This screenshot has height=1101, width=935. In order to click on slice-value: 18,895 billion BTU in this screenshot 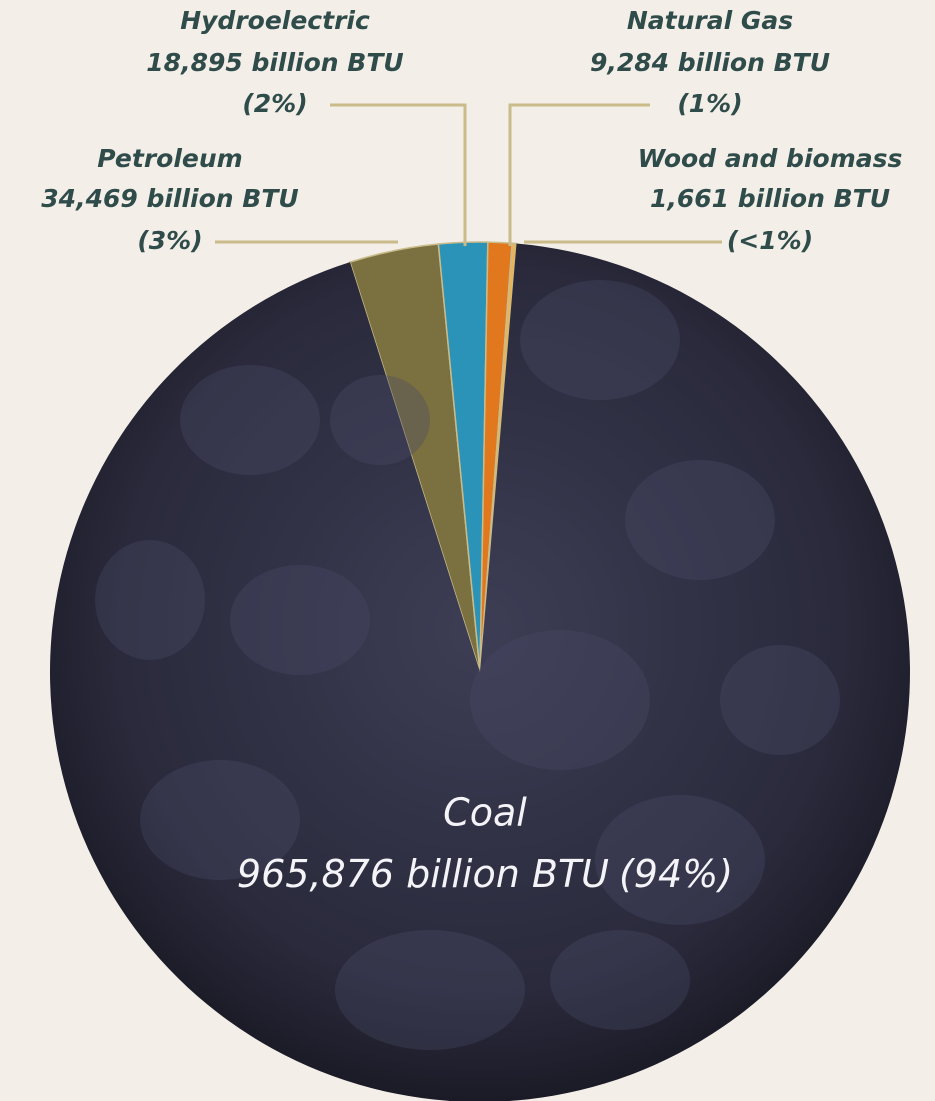, I will do `click(274, 62)`.